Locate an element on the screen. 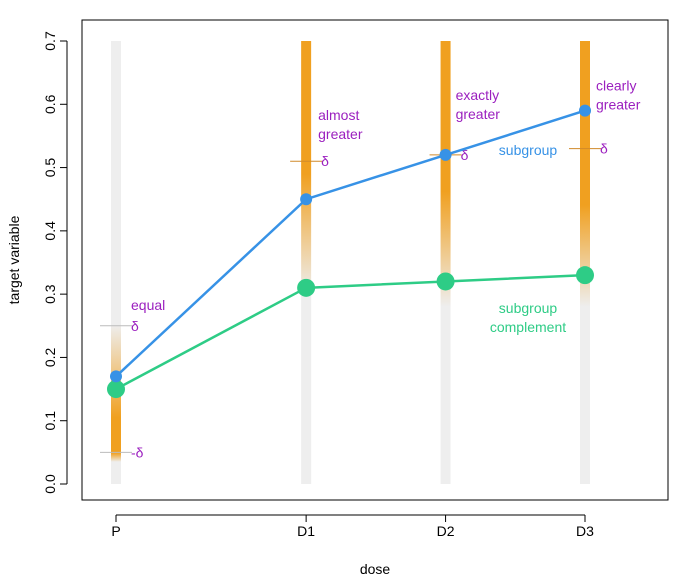  annotation-d2: greater is located at coordinates (478, 114).